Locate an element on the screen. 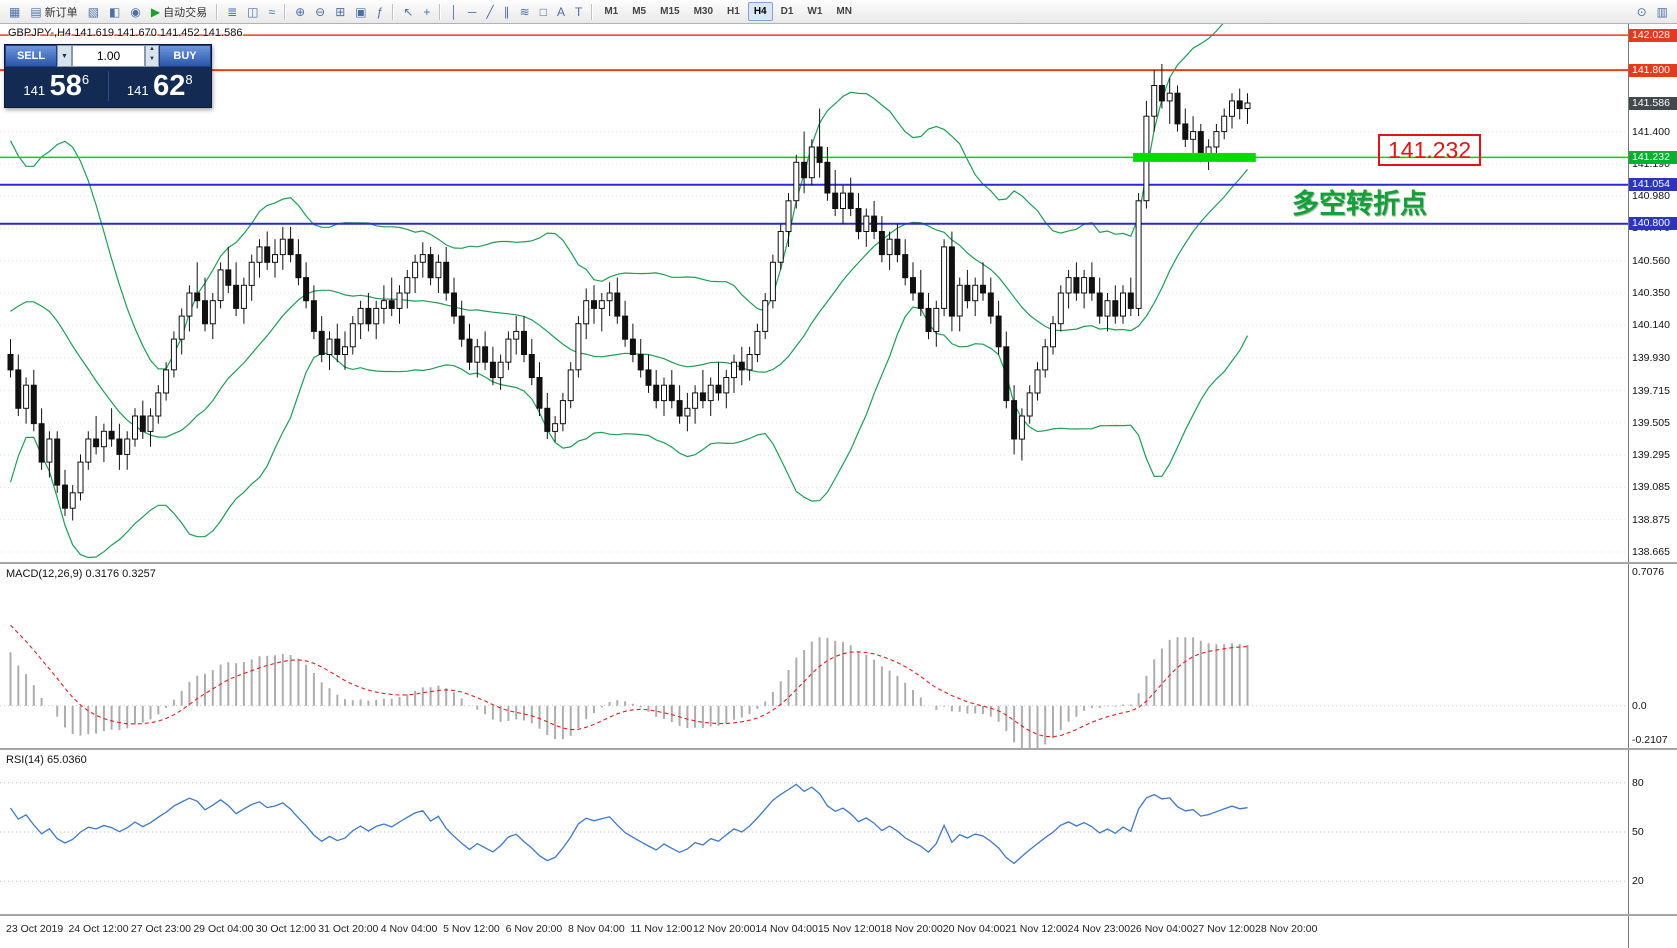  price-tick: 139.085 is located at coordinates (1651, 487).